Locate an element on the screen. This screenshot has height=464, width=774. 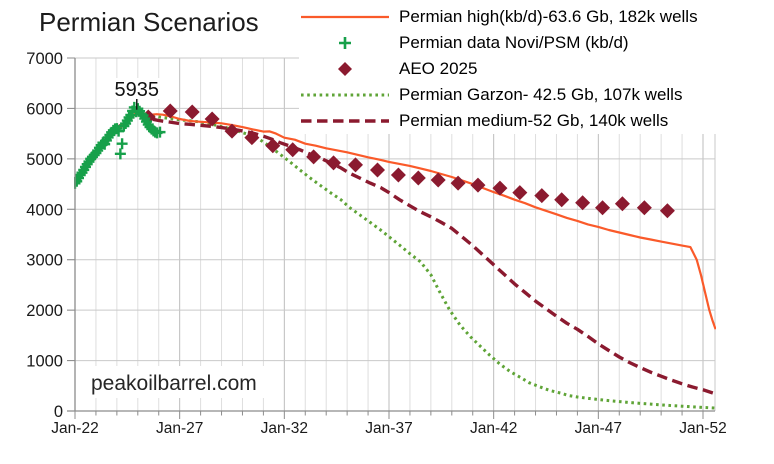
legend-item: Permian data Novi/PSM (kb/d) is located at coordinates (535, 43).